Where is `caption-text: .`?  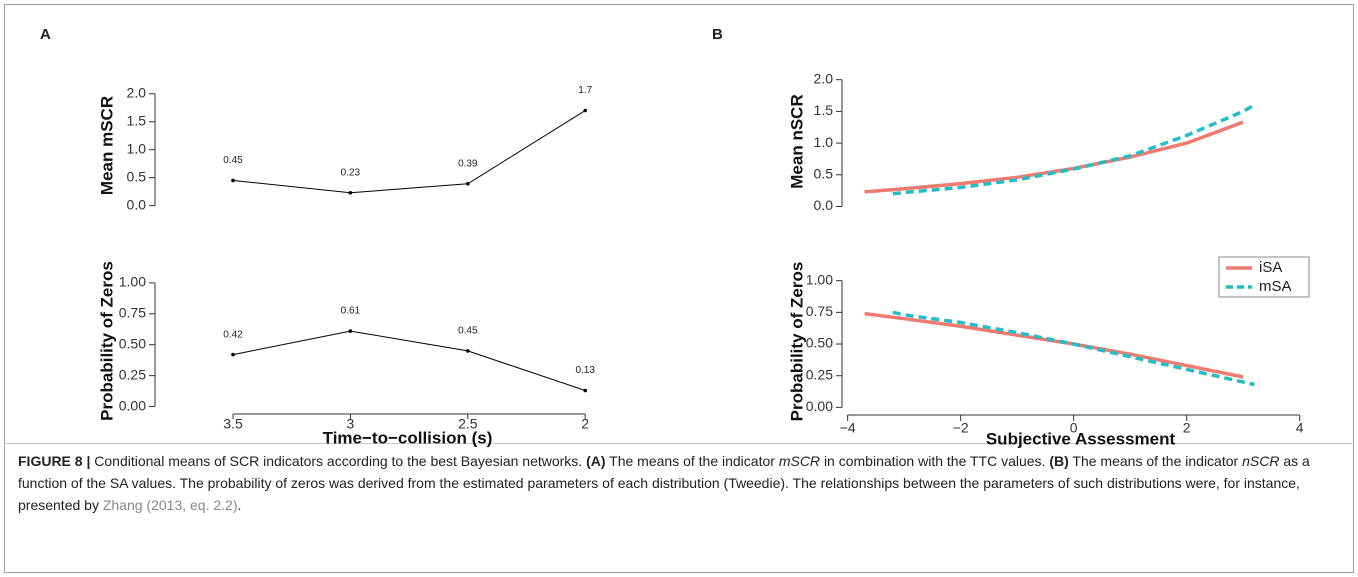
caption-text: . is located at coordinates (239, 505).